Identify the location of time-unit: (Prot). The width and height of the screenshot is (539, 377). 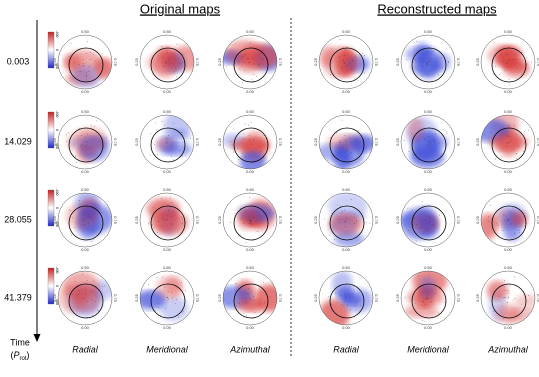
(19, 355).